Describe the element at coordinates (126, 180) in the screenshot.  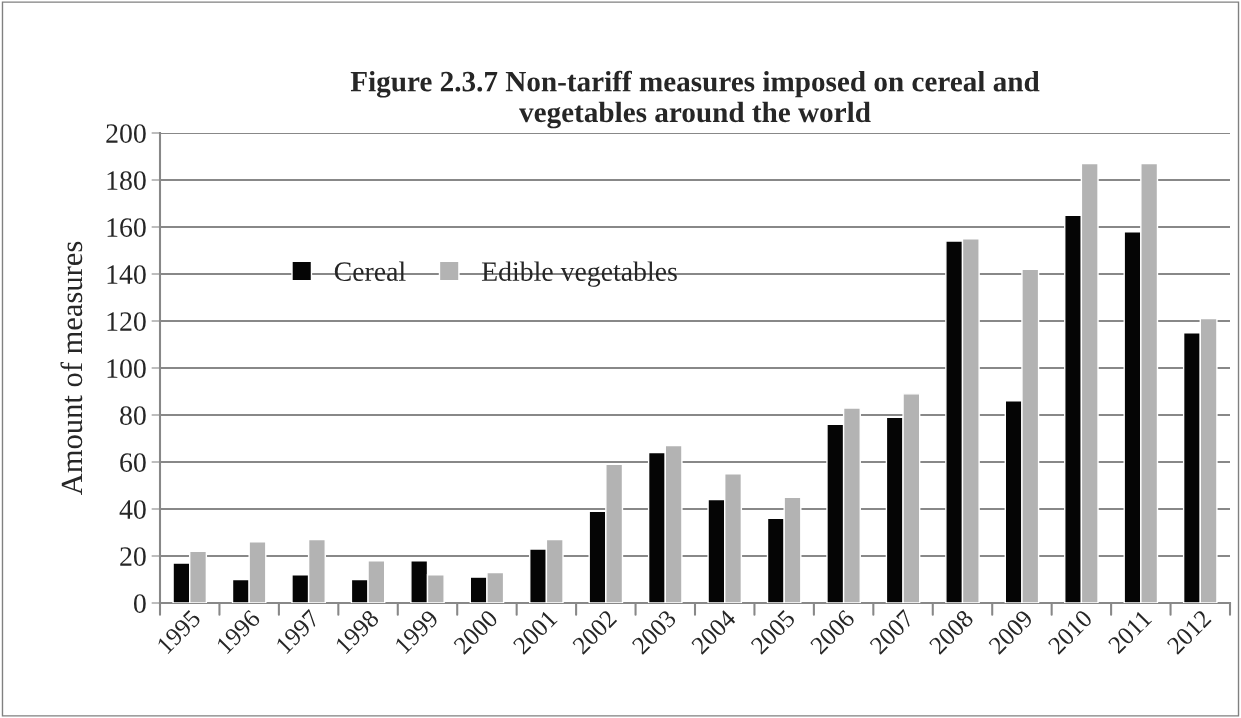
I see `y-tick-label: 180` at that location.